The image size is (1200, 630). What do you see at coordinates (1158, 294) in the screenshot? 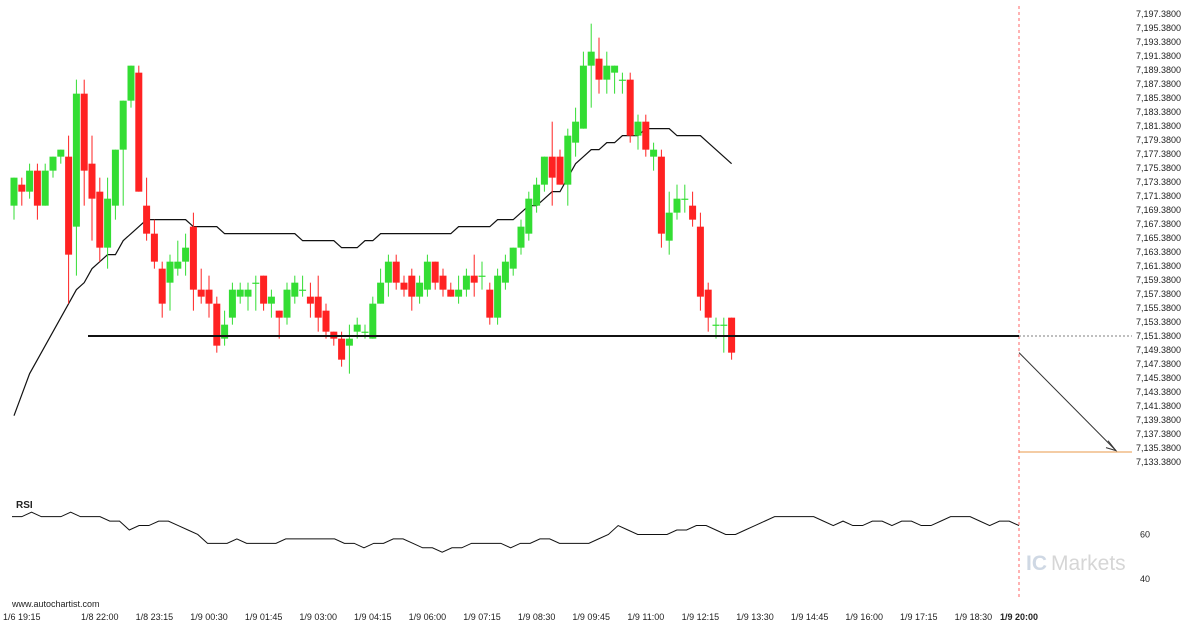
I see `price-tick-label: 7,157.3800` at bounding box center [1158, 294].